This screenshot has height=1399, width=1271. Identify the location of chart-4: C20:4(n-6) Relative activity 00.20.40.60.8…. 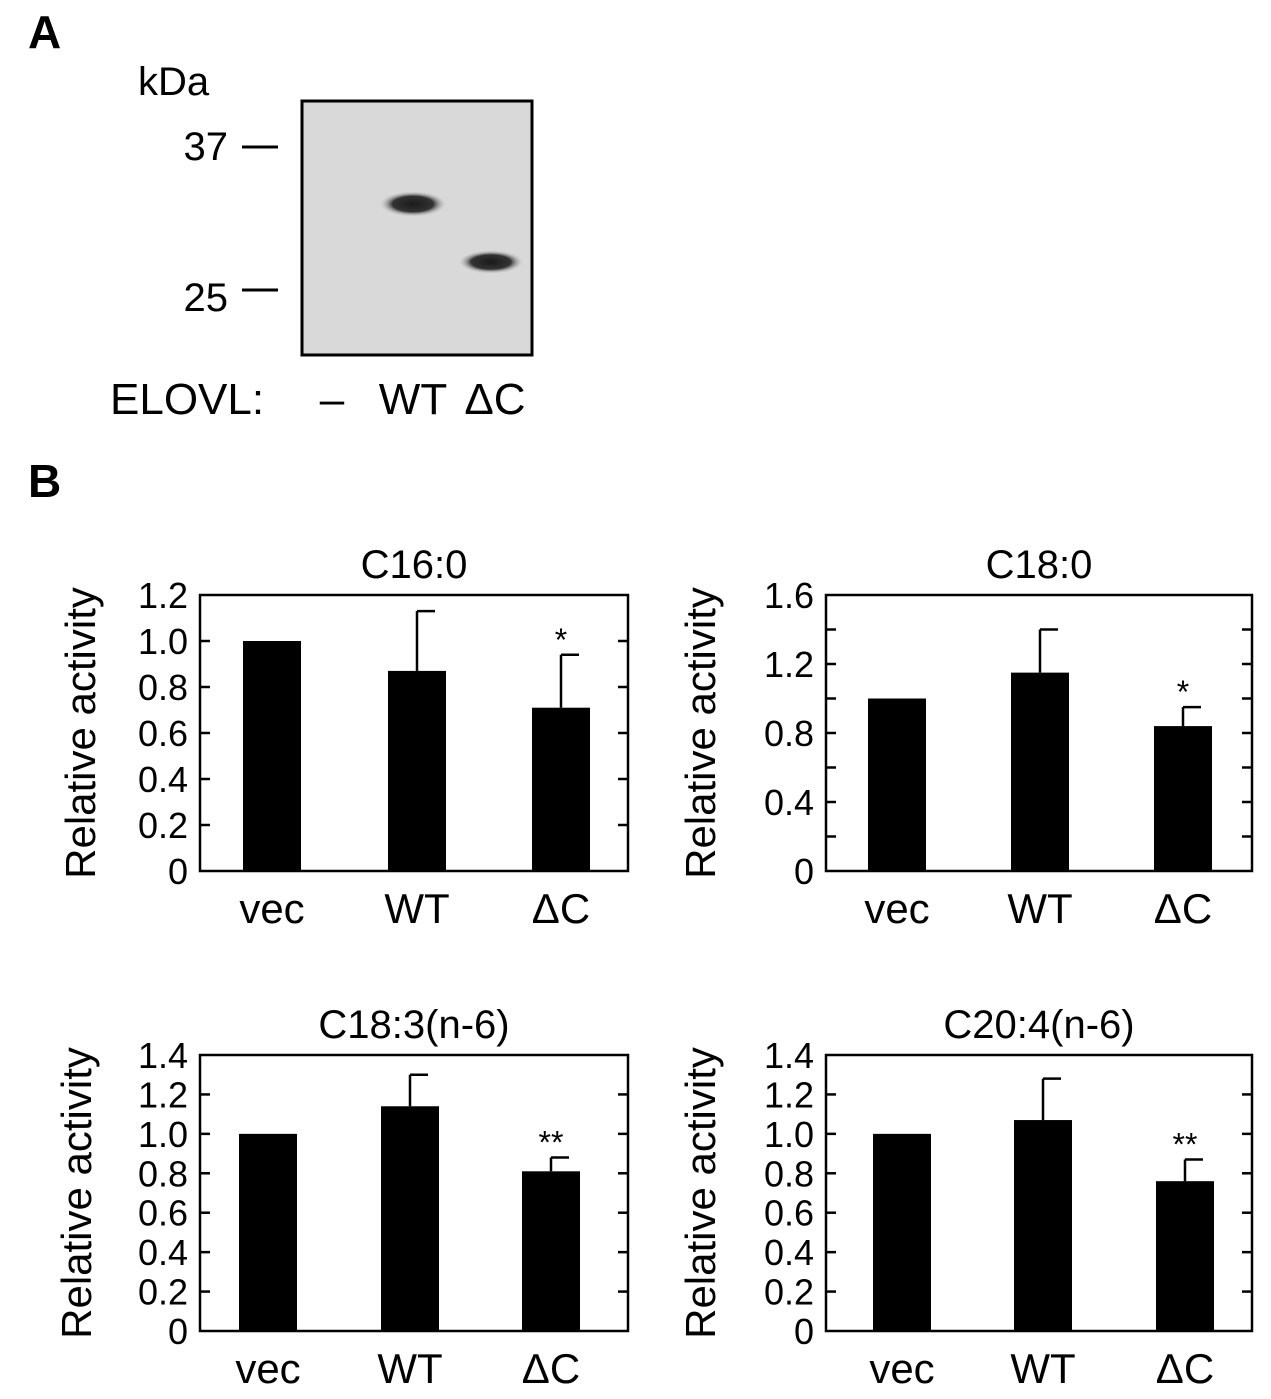
(965, 1197).